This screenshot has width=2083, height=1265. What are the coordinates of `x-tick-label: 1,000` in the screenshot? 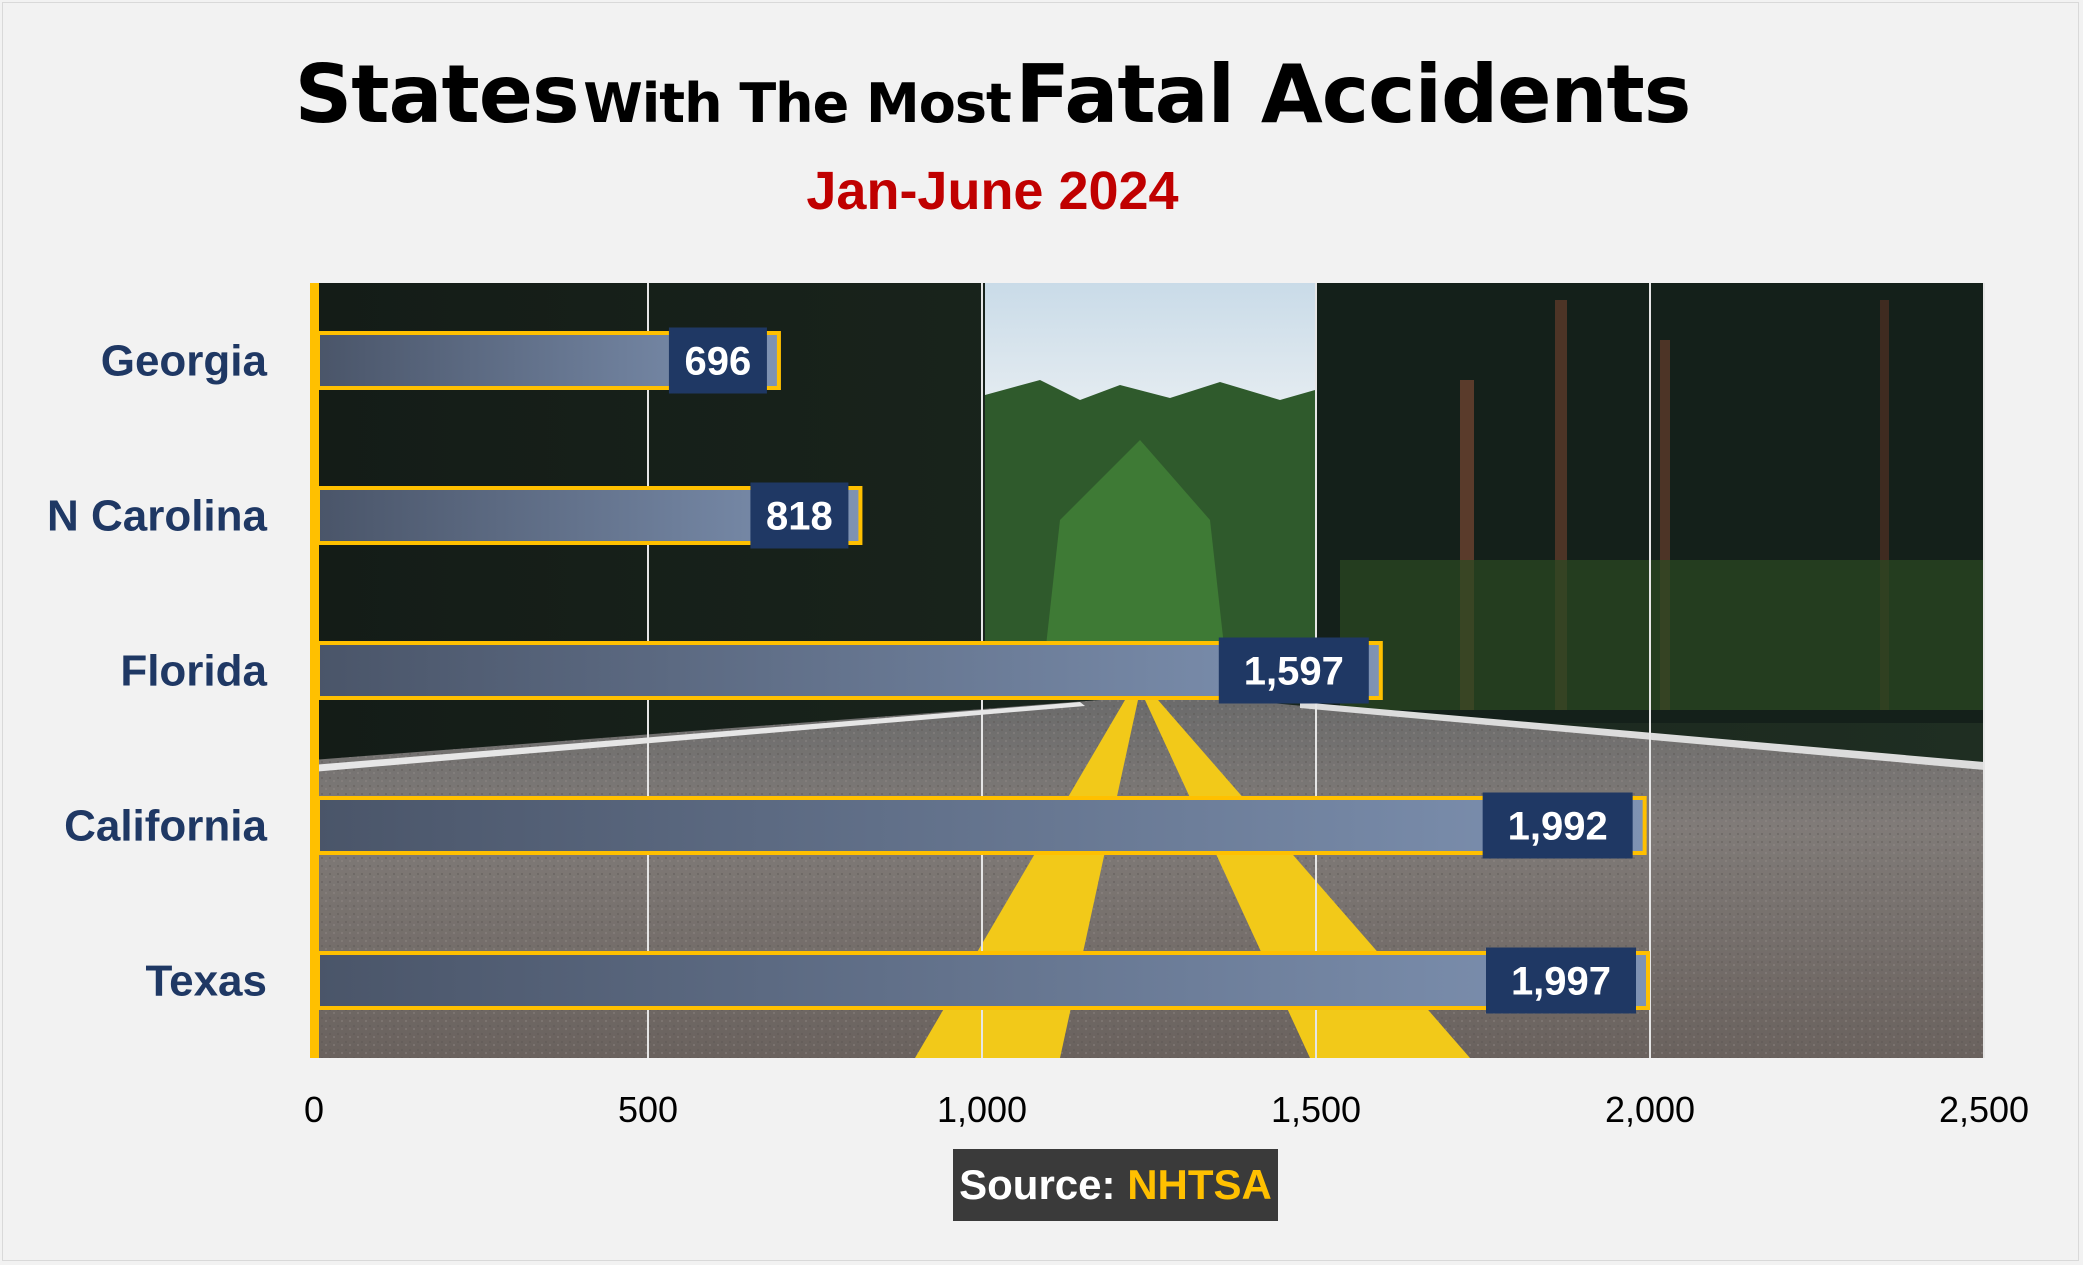 It's located at (982, 1109).